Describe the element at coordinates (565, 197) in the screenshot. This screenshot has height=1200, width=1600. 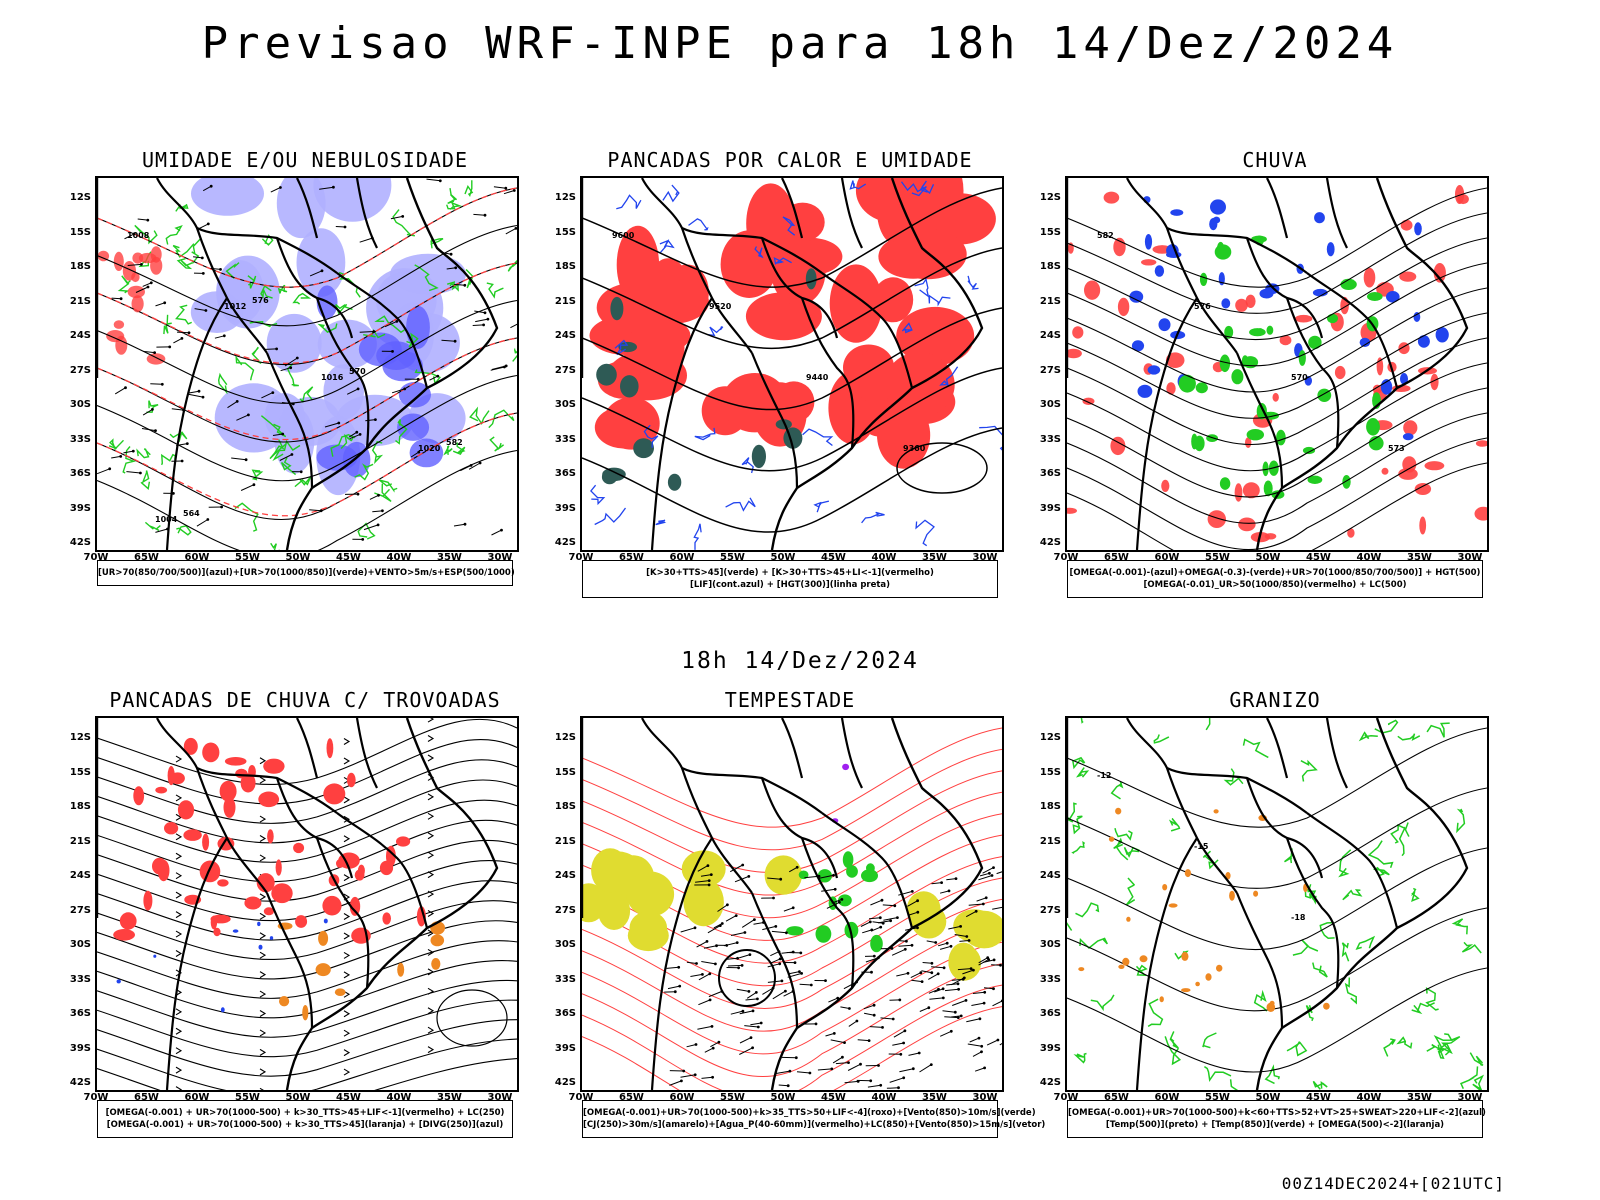
I see `latitude-label: 12S` at that location.